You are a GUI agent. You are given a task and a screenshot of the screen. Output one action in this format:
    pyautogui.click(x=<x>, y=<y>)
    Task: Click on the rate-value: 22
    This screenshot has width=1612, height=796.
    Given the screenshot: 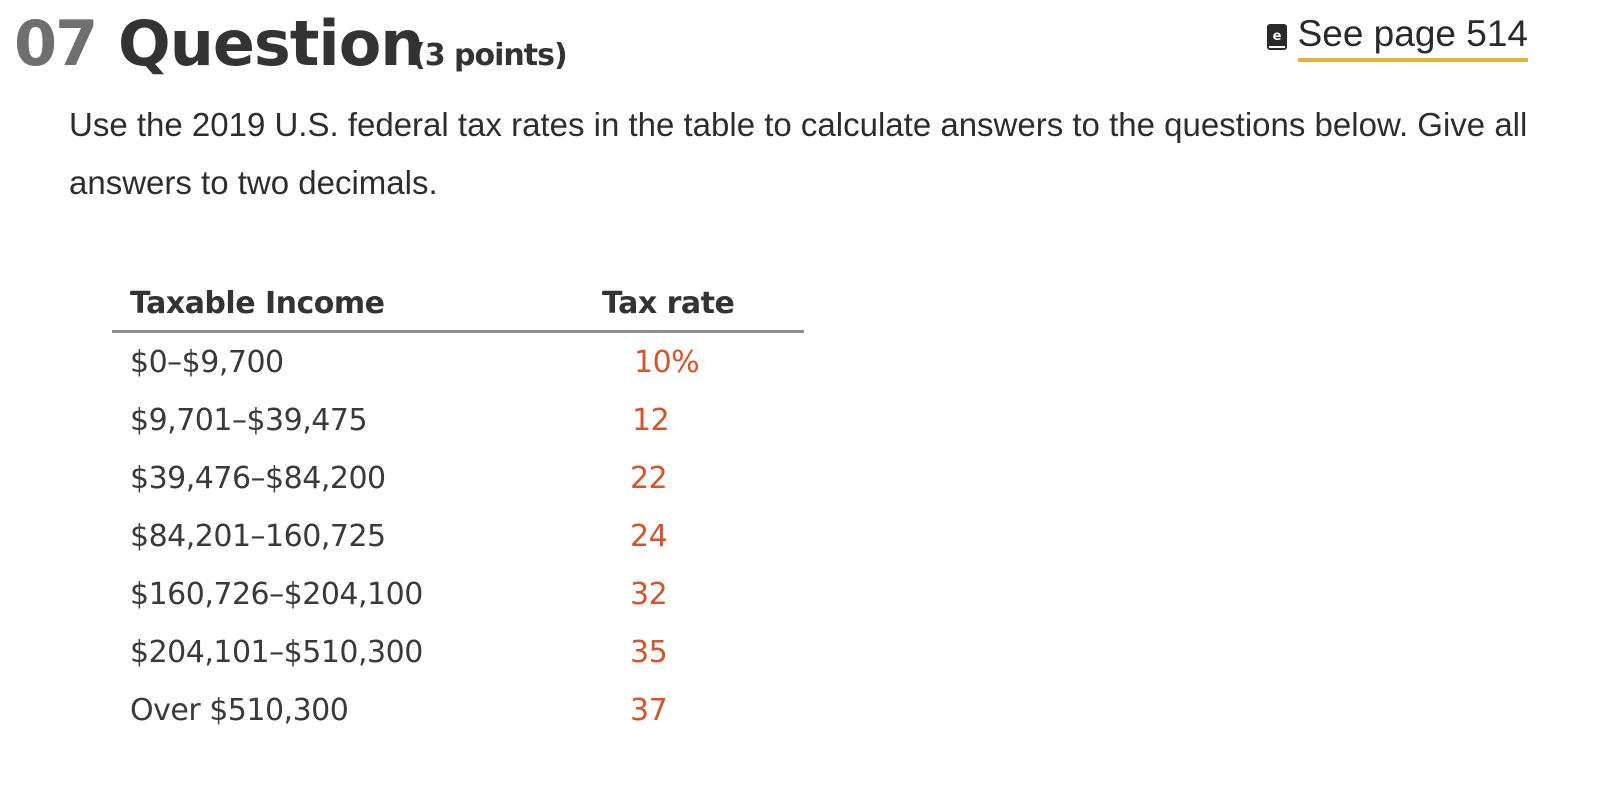 What is the action you would take?
    pyautogui.click(x=649, y=478)
    